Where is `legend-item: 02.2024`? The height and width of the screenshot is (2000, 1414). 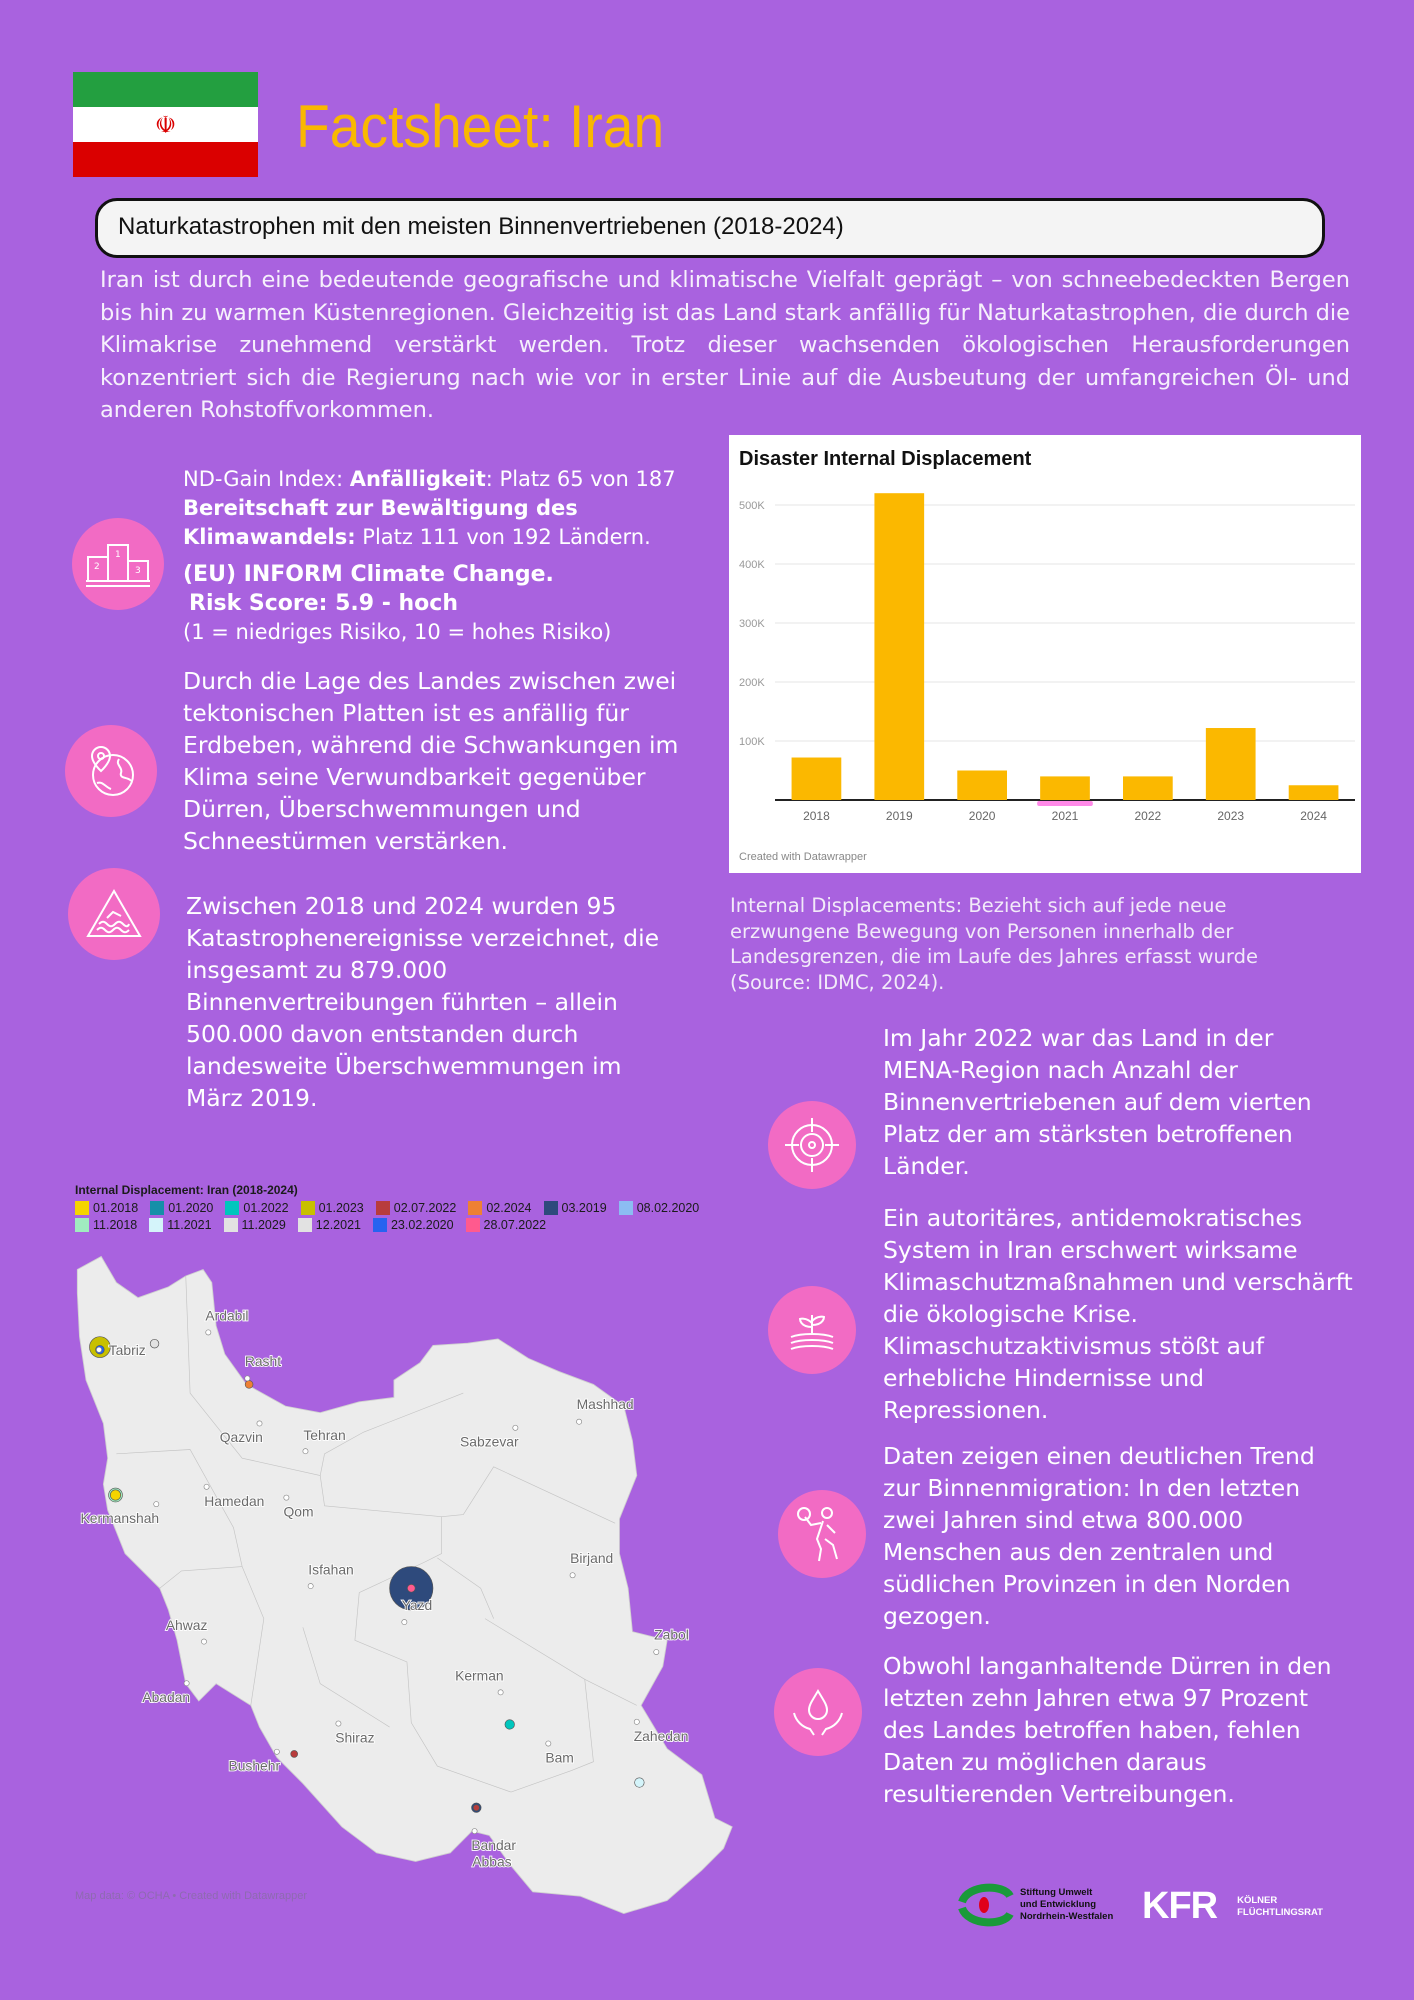 legend-item: 02.2024 is located at coordinates (500, 1208).